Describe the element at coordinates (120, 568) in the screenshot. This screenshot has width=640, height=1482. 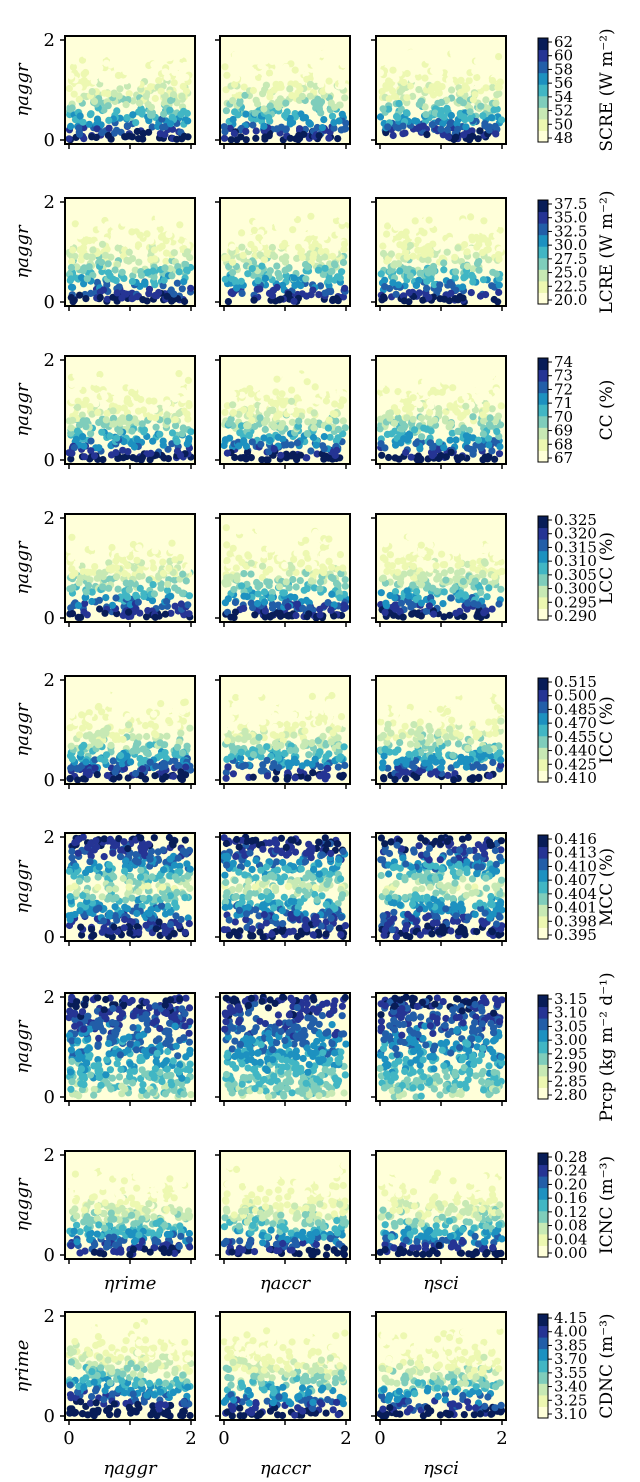
I see `scatter-panel: 02` at that location.